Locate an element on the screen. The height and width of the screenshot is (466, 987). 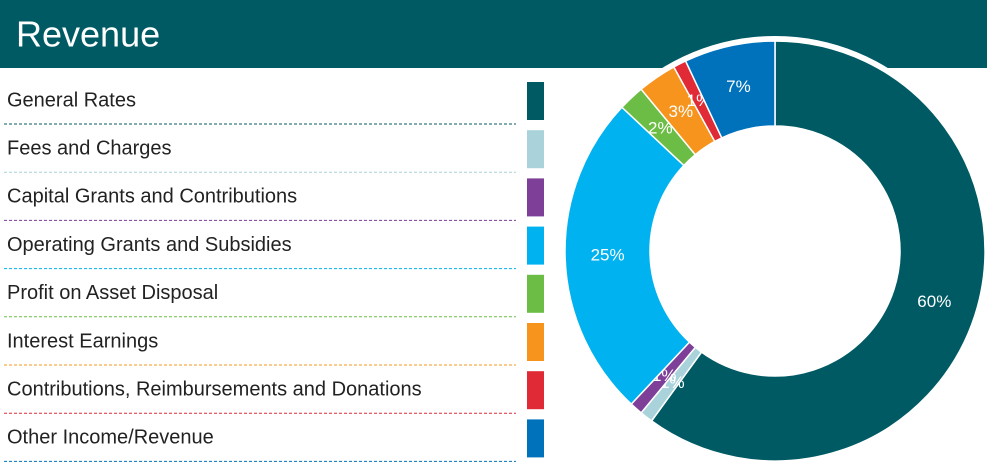
legend-label: Operating Grants and Subsidies is located at coordinates (149, 245).